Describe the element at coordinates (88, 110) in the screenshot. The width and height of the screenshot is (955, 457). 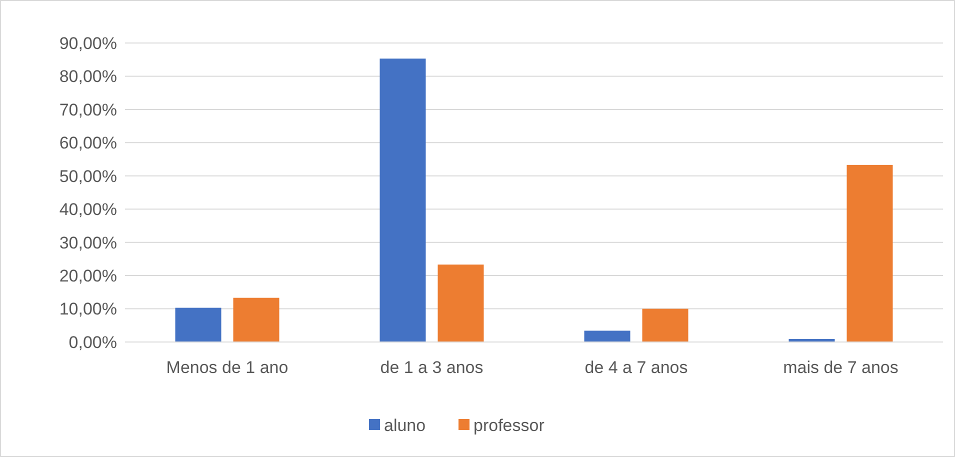
I see `y-tick-label: 70,00%` at that location.